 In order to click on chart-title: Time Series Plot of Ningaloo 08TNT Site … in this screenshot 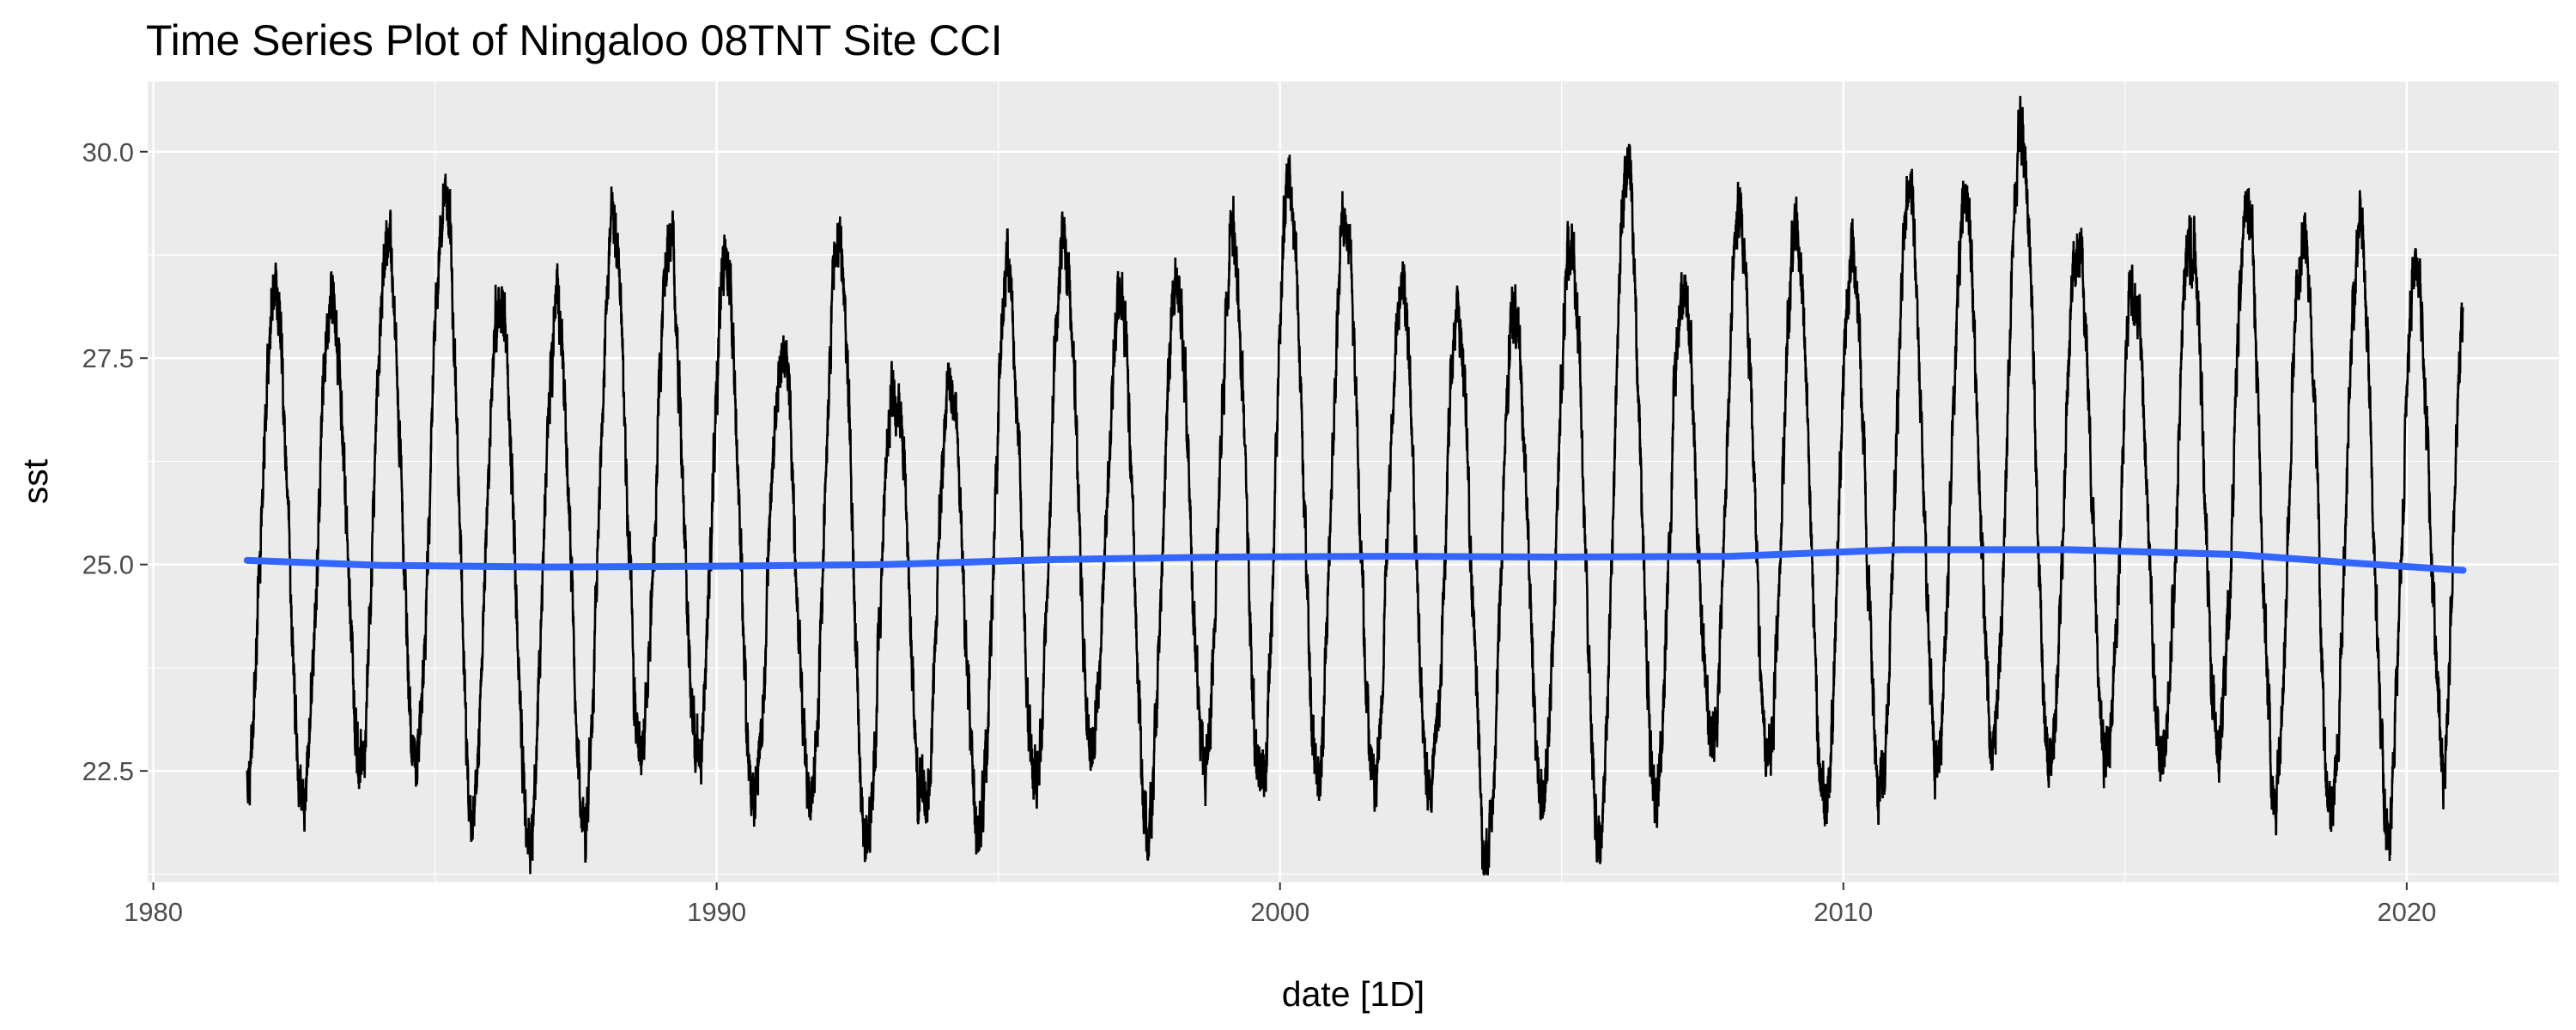, I will do `click(574, 40)`.